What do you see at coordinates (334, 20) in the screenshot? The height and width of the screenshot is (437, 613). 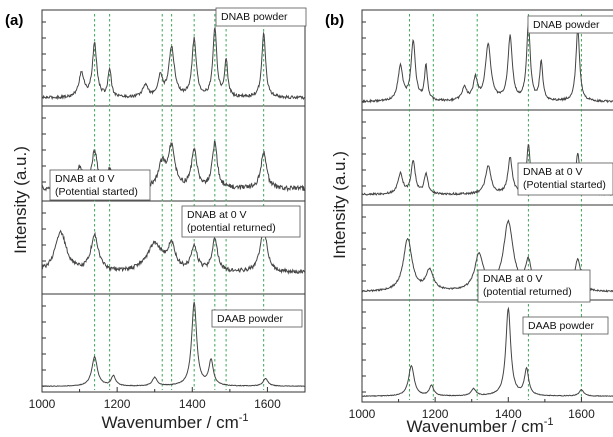 I see `panel-label: (b)` at bounding box center [334, 20].